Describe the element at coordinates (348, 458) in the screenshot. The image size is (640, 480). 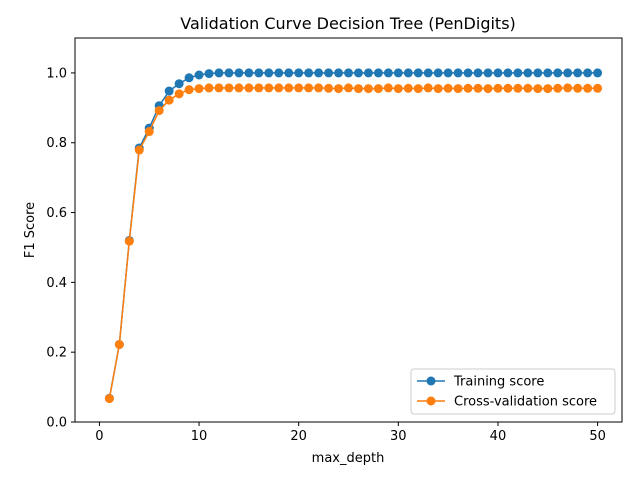
I see `x-axis-label: max_depth` at that location.